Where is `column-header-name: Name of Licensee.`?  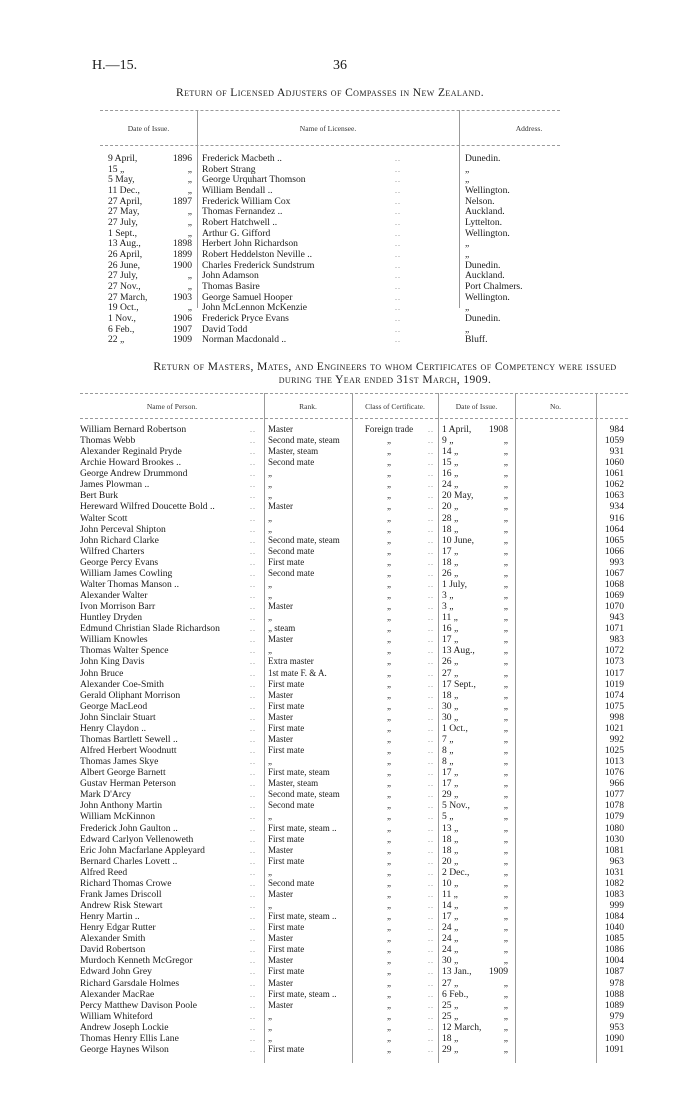 column-header-name: Name of Licensee. is located at coordinates (328, 128).